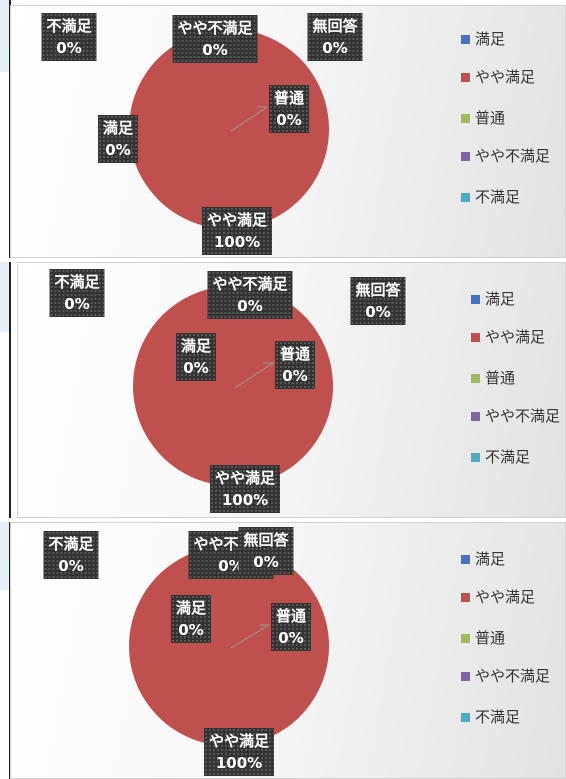 The width and height of the screenshot is (566, 779). I want to click on data-label: やや不満足 0%, so click(250, 295).